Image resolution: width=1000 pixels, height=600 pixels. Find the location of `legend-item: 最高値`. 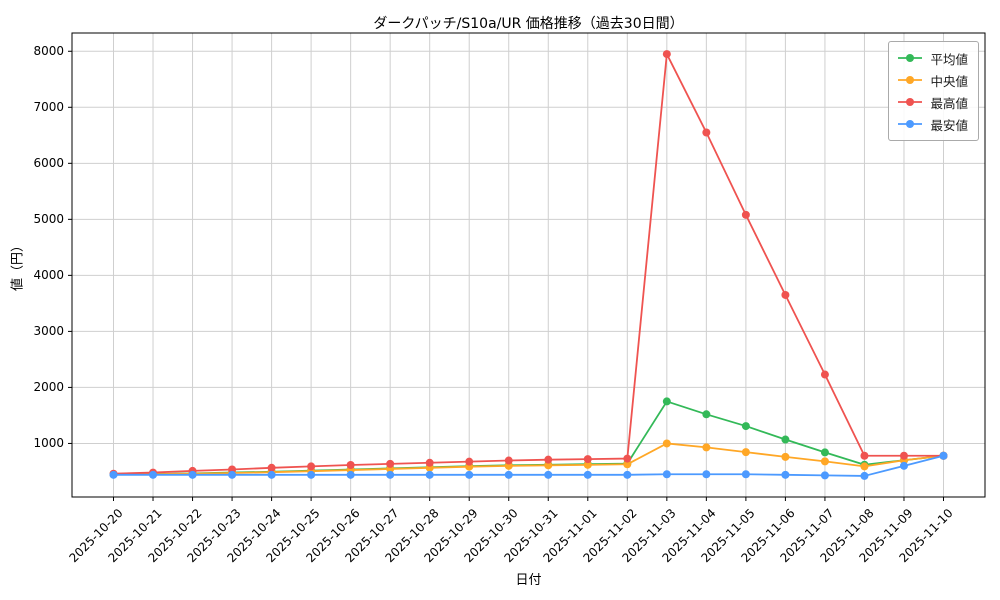

legend-item: 最高値 is located at coordinates (932, 102).